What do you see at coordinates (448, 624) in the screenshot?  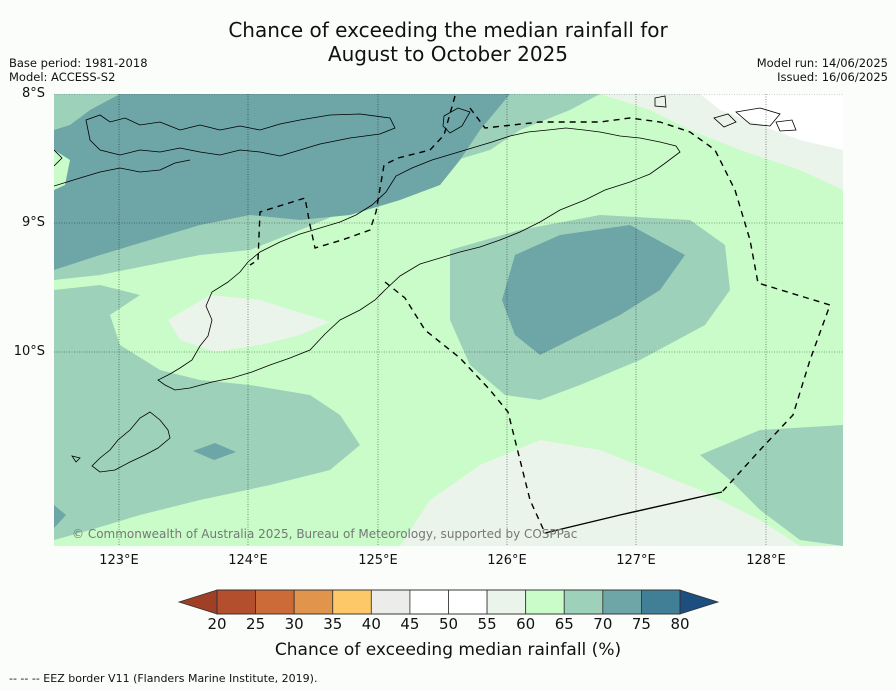 I see `colorbar-tick-label: 50` at bounding box center [448, 624].